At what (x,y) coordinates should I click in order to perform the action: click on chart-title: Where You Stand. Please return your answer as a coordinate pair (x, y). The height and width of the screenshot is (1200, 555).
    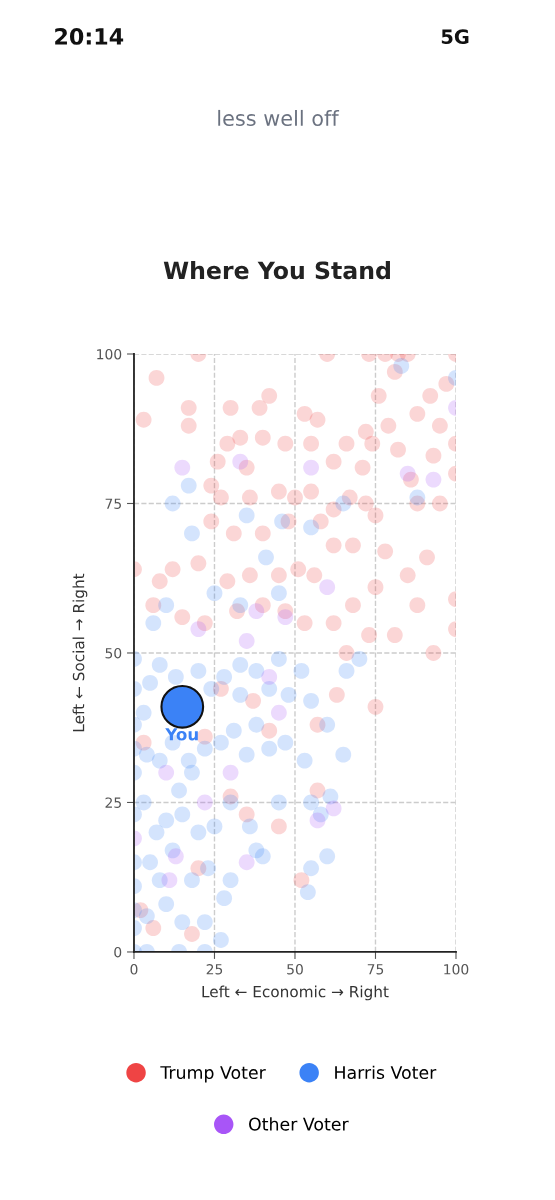
    Looking at the image, I should click on (276, 270).